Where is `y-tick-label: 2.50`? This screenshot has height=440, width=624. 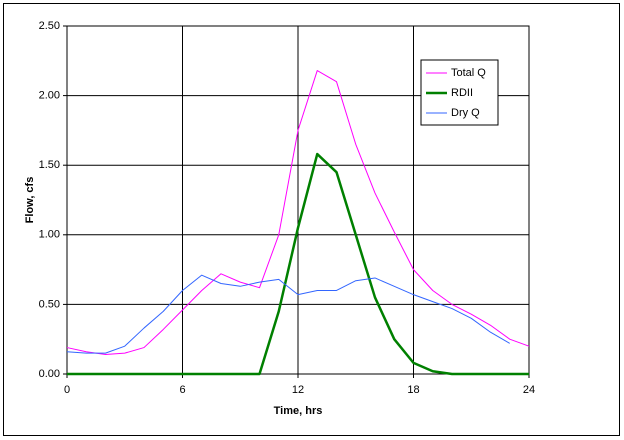
y-tick-label: 2.50 is located at coordinates (49, 26).